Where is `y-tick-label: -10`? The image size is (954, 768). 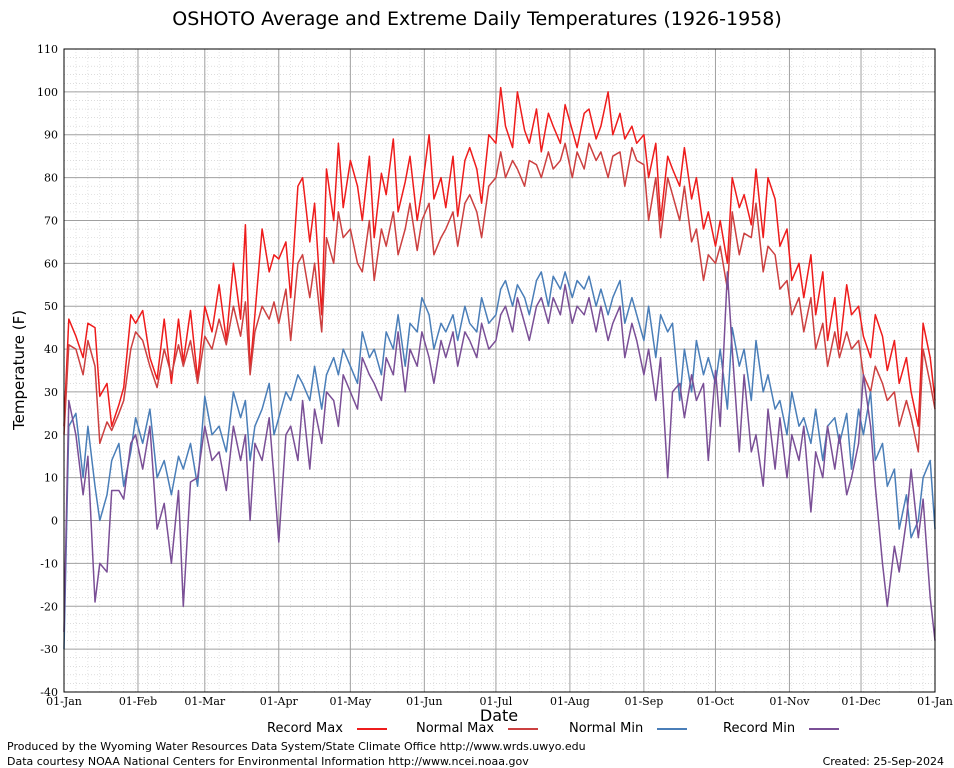
y-tick-label: -10 is located at coordinates (49, 563).